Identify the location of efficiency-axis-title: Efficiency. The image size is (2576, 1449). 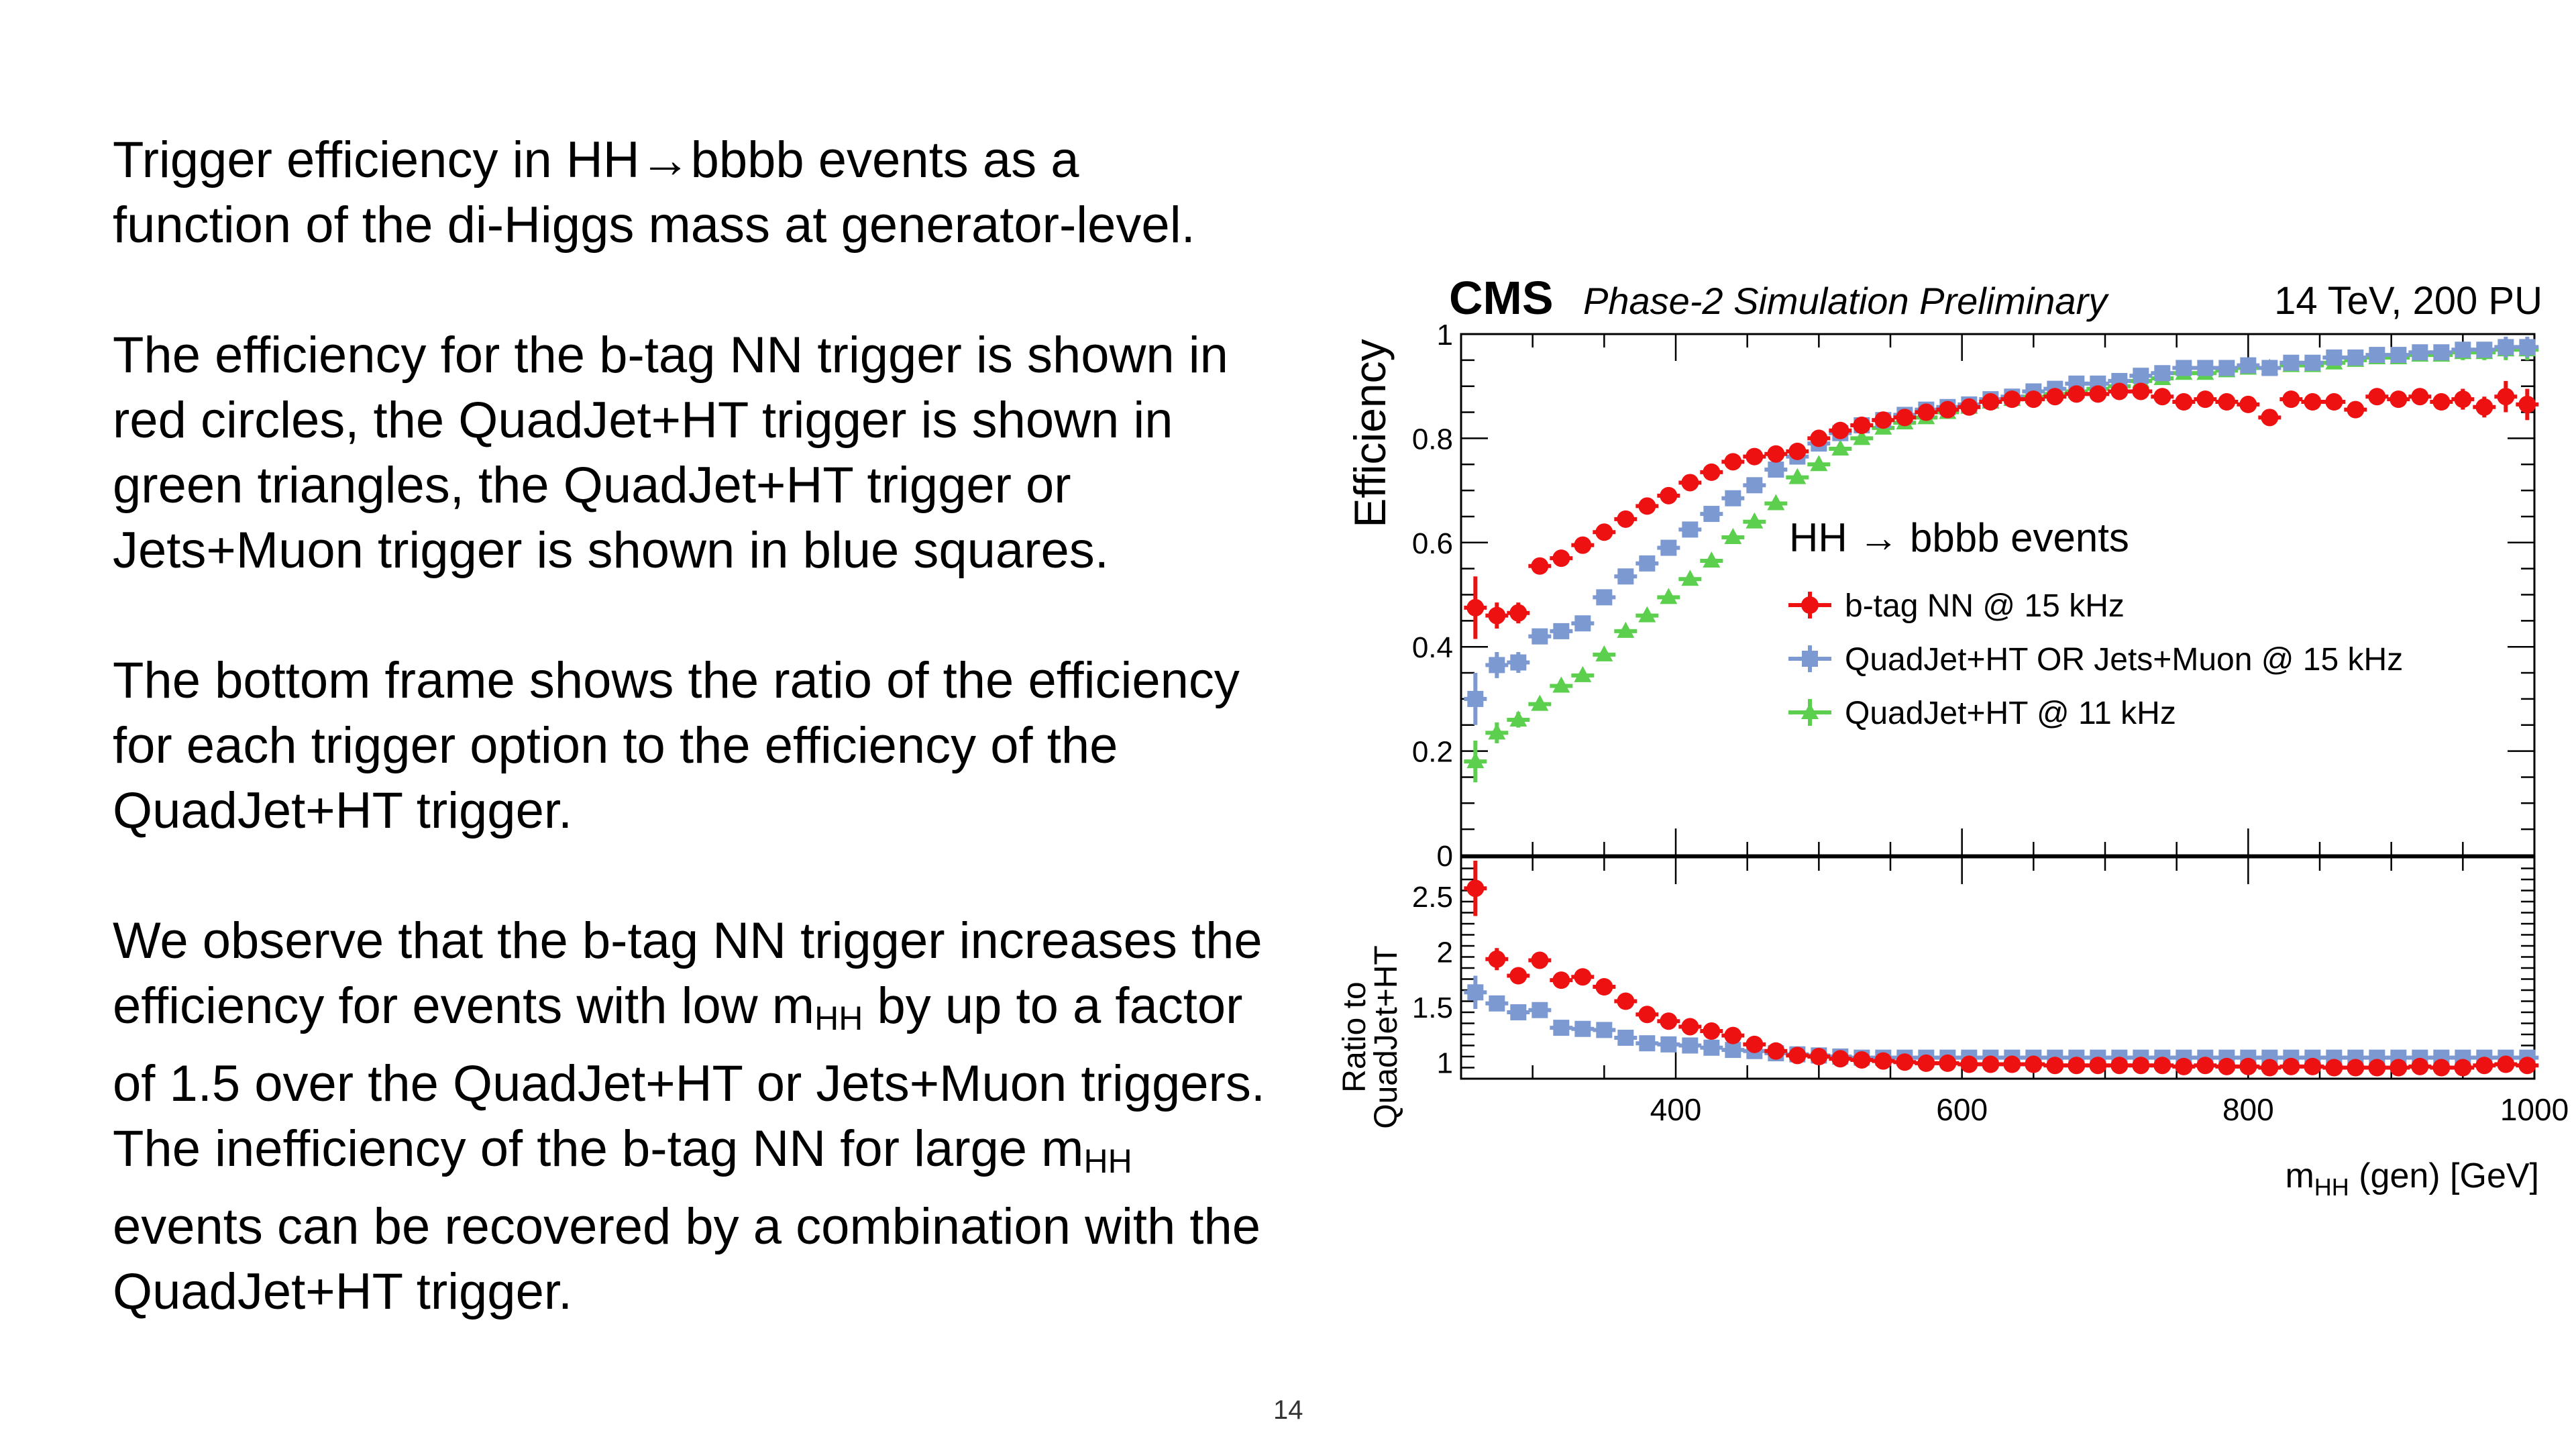
(1370, 433).